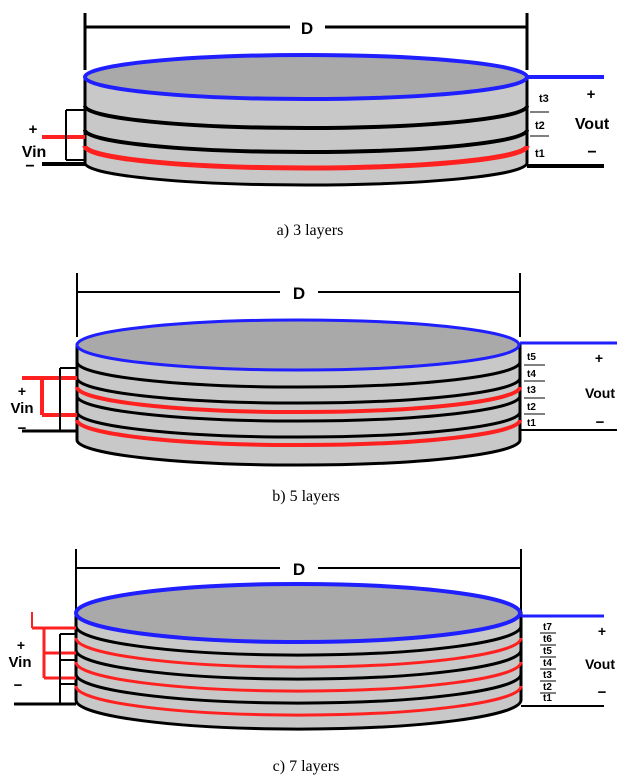 This screenshot has width=621, height=783. What do you see at coordinates (568, 121) in the screenshot?
I see `output-wiring: t3 t2 t1 + Vout −` at bounding box center [568, 121].